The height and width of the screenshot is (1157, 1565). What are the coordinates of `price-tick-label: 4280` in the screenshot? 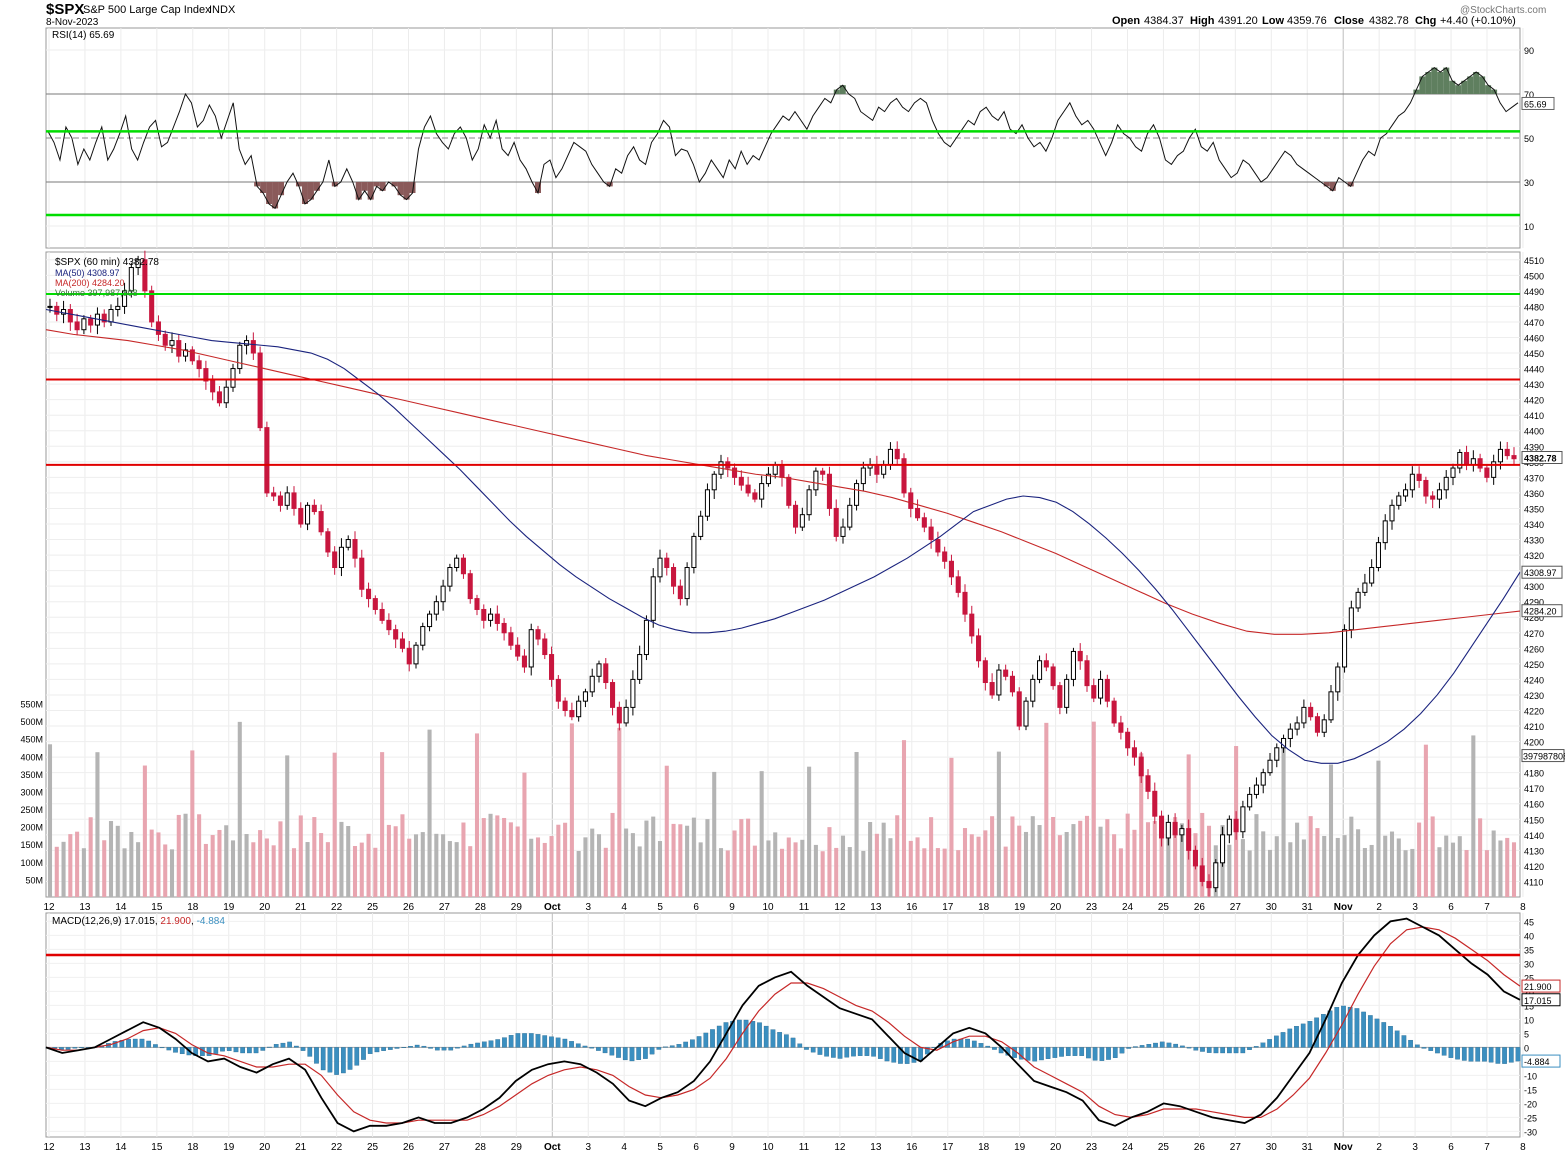 It's located at (1534, 618).